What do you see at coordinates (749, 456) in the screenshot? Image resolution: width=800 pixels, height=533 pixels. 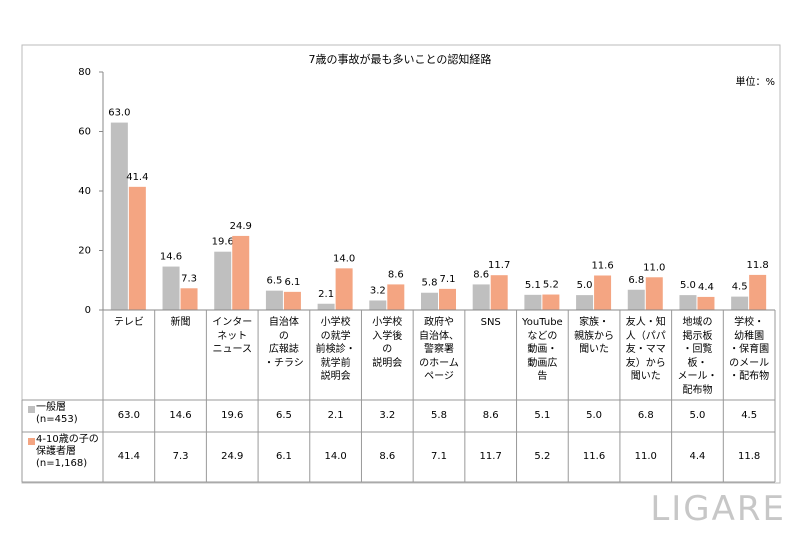 I see `table-value: 11.8` at bounding box center [749, 456].